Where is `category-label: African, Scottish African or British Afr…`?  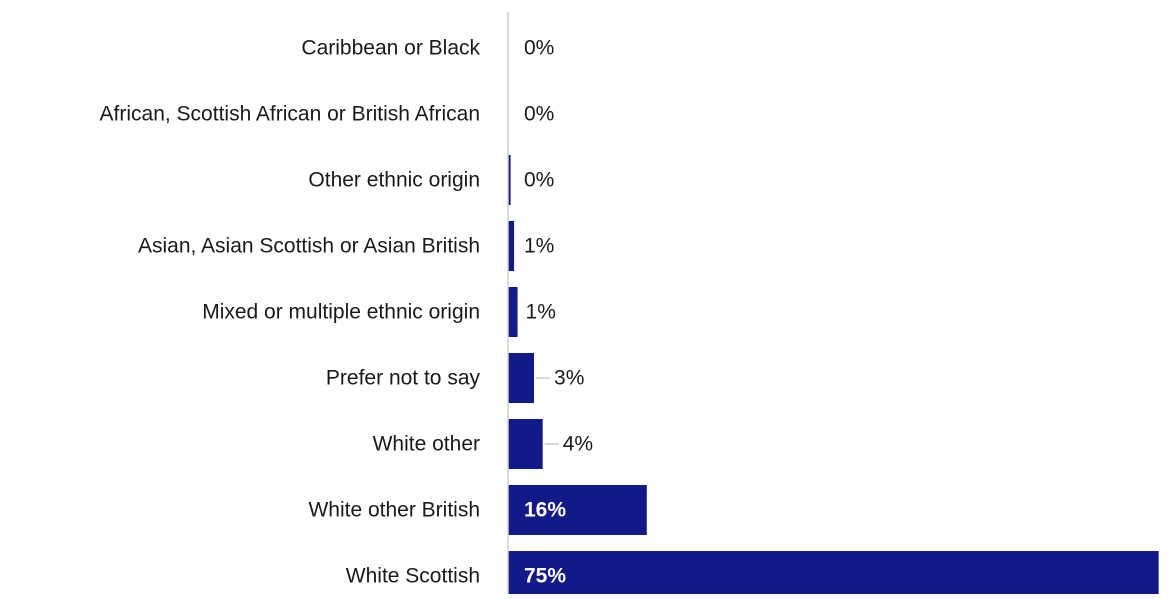
category-label: African, Scottish African or British Afr… is located at coordinates (290, 114).